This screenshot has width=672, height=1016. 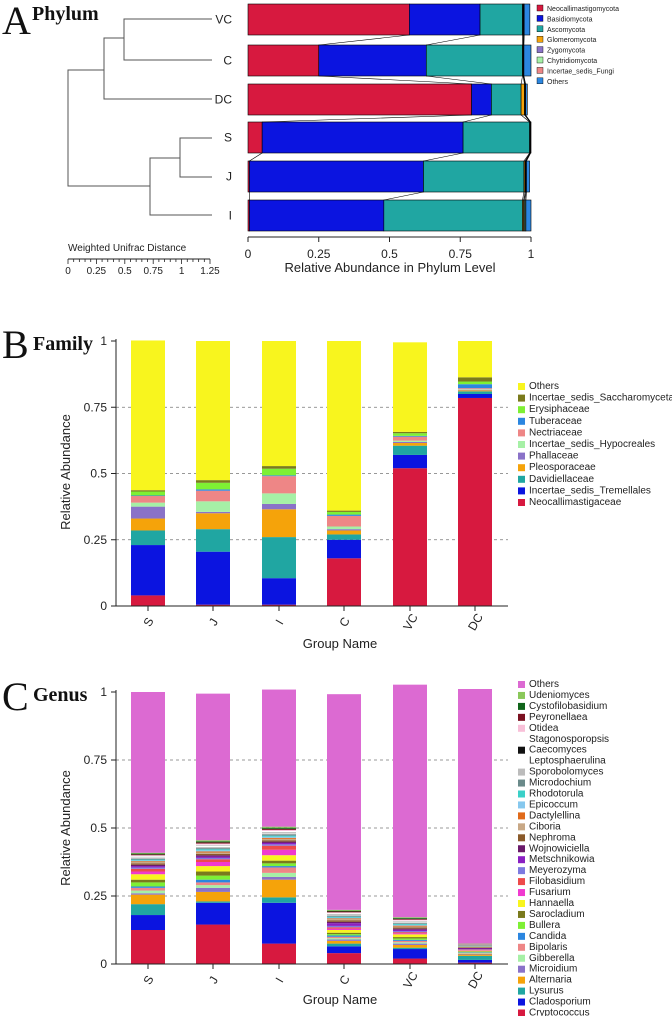 What do you see at coordinates (410, 926) in the screenshot?
I see `panel-c-bar-vc-dactylellina` at bounding box center [410, 926].